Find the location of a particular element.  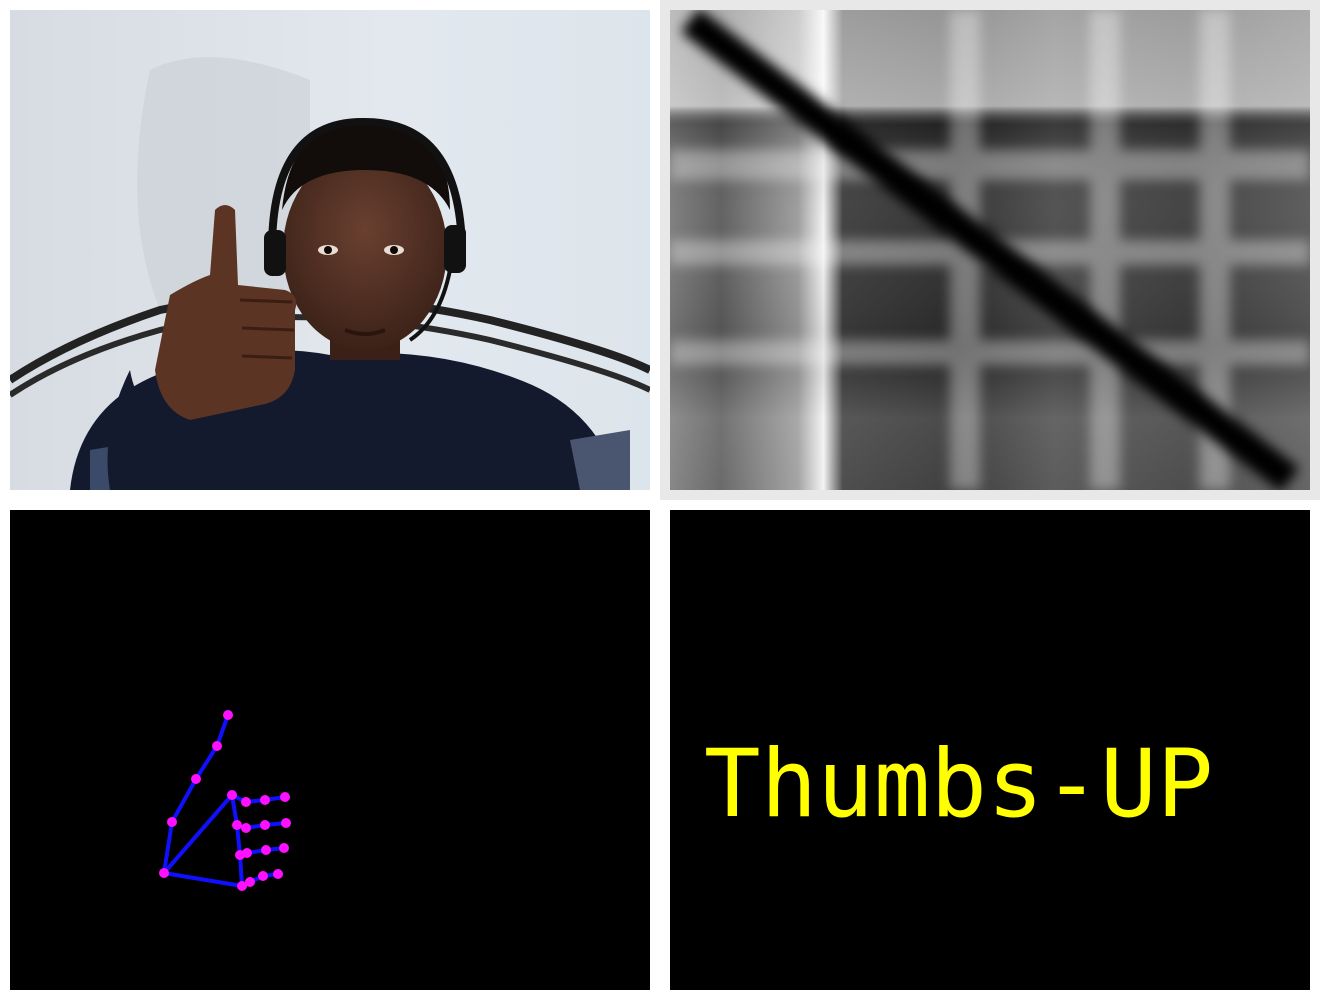

gesture-label: Thumbs-UP is located at coordinates (958, 784).